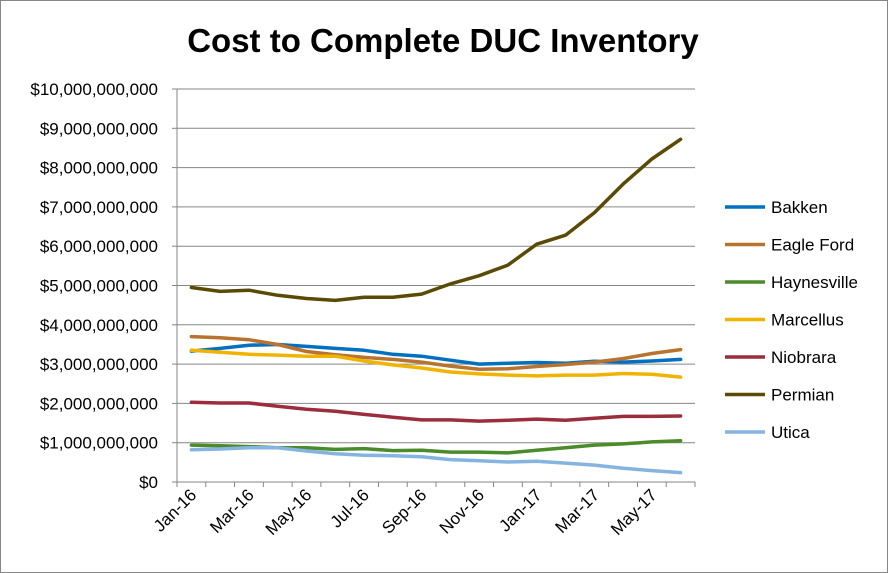  I want to click on legend-entry: Marcellus, so click(784, 320).